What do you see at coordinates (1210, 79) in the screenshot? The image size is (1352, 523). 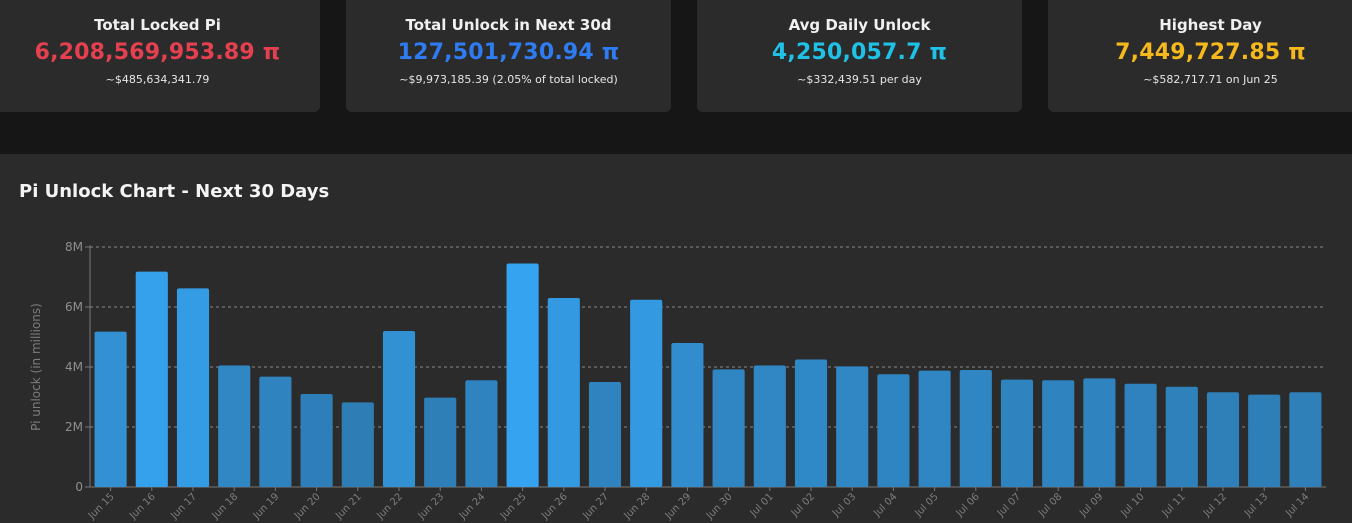 I see `card-subtext: ~$582,717.71 on Jun 25` at bounding box center [1210, 79].